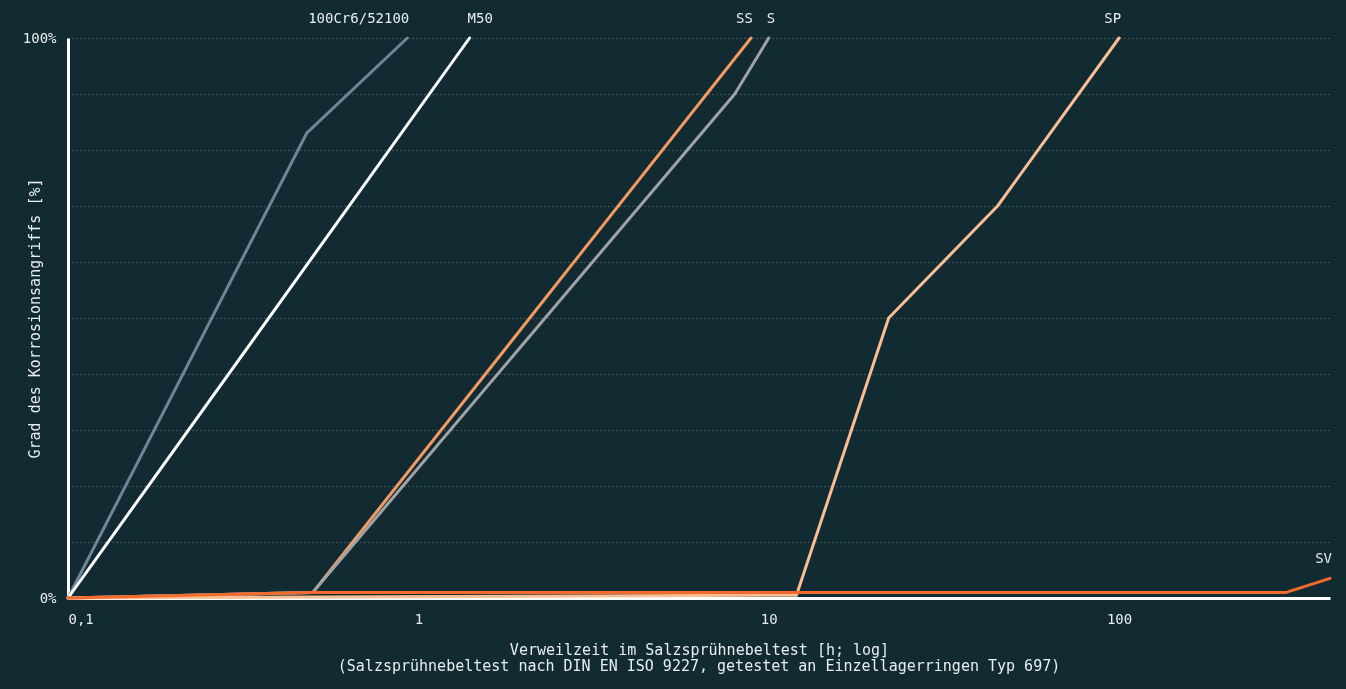 The height and width of the screenshot is (689, 1346). What do you see at coordinates (34, 318) in the screenshot?
I see `y-axis-title: Grad des Korrosionsangriffs [%]` at bounding box center [34, 318].